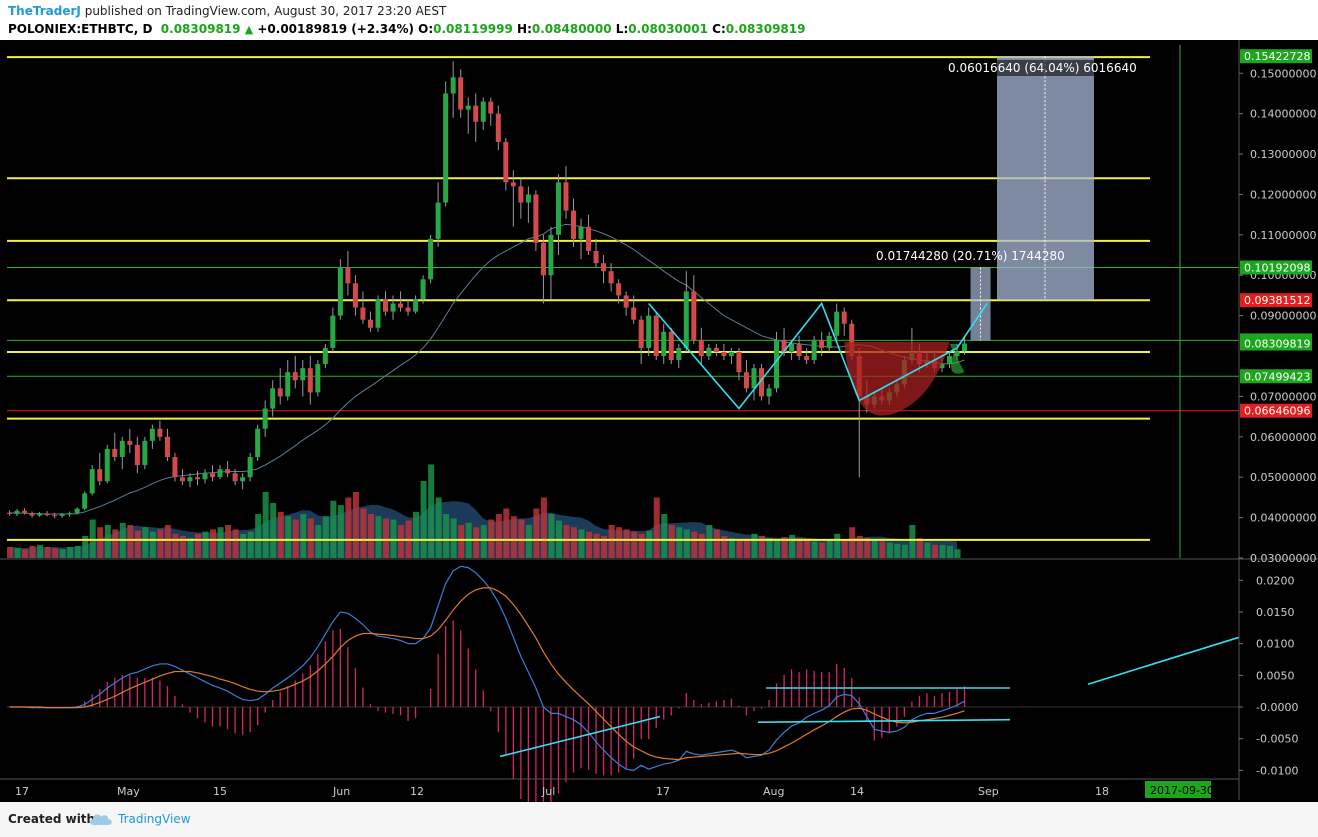  What do you see at coordinates (1182, 790) in the screenshot?
I see `date-marker-label: 2017-09-30` at bounding box center [1182, 790].